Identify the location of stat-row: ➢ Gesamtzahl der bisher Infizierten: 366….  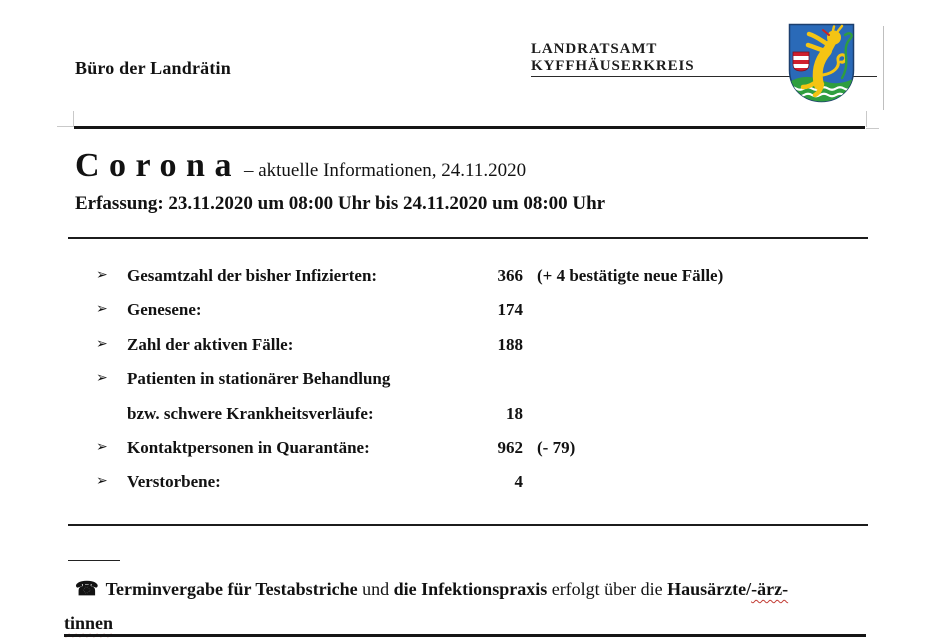
(468, 278).